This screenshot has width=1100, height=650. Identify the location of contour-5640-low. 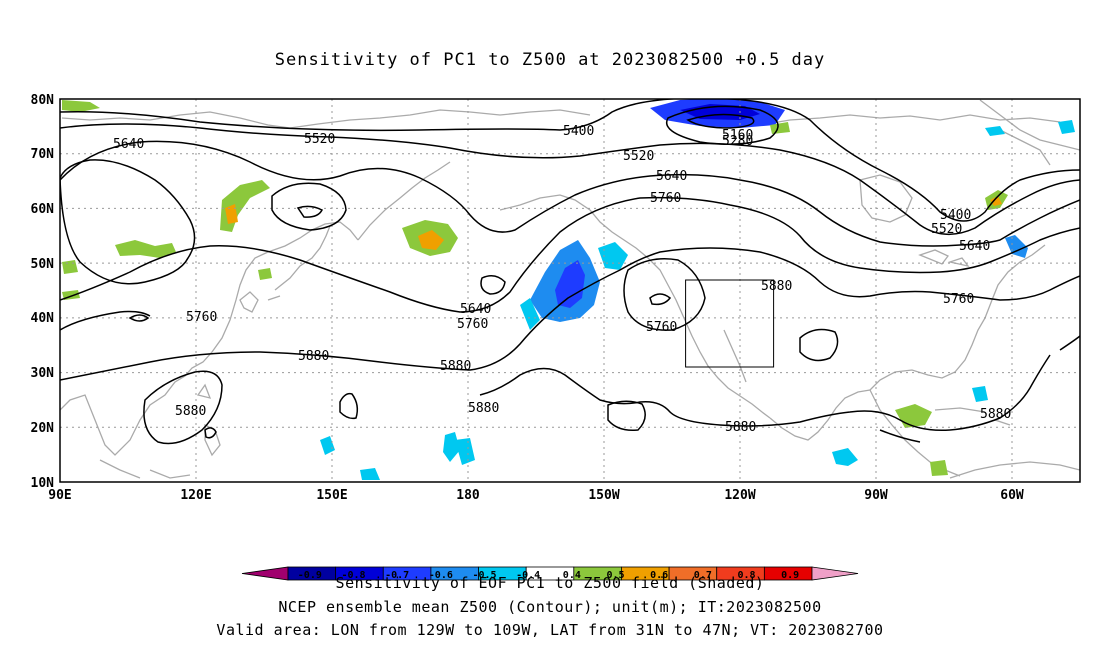
(309, 206).